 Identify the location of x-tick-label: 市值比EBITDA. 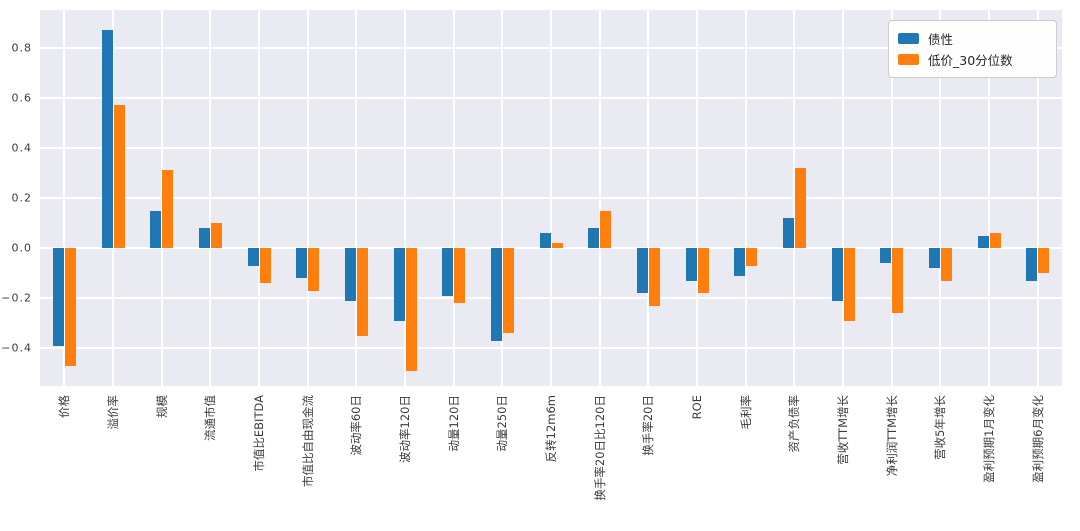
(259, 433).